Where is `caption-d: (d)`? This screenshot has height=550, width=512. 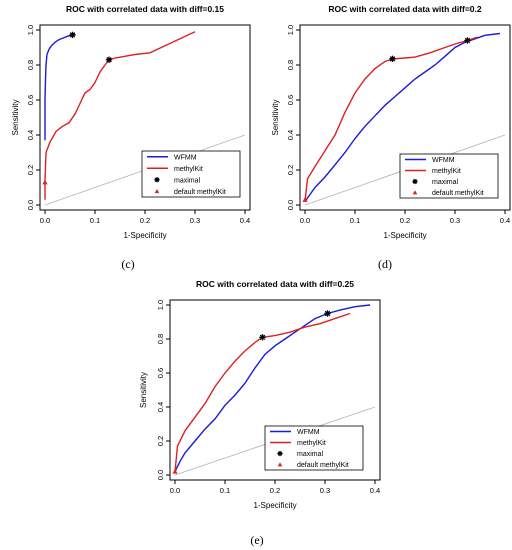 caption-d: (d) is located at coordinates (385, 264).